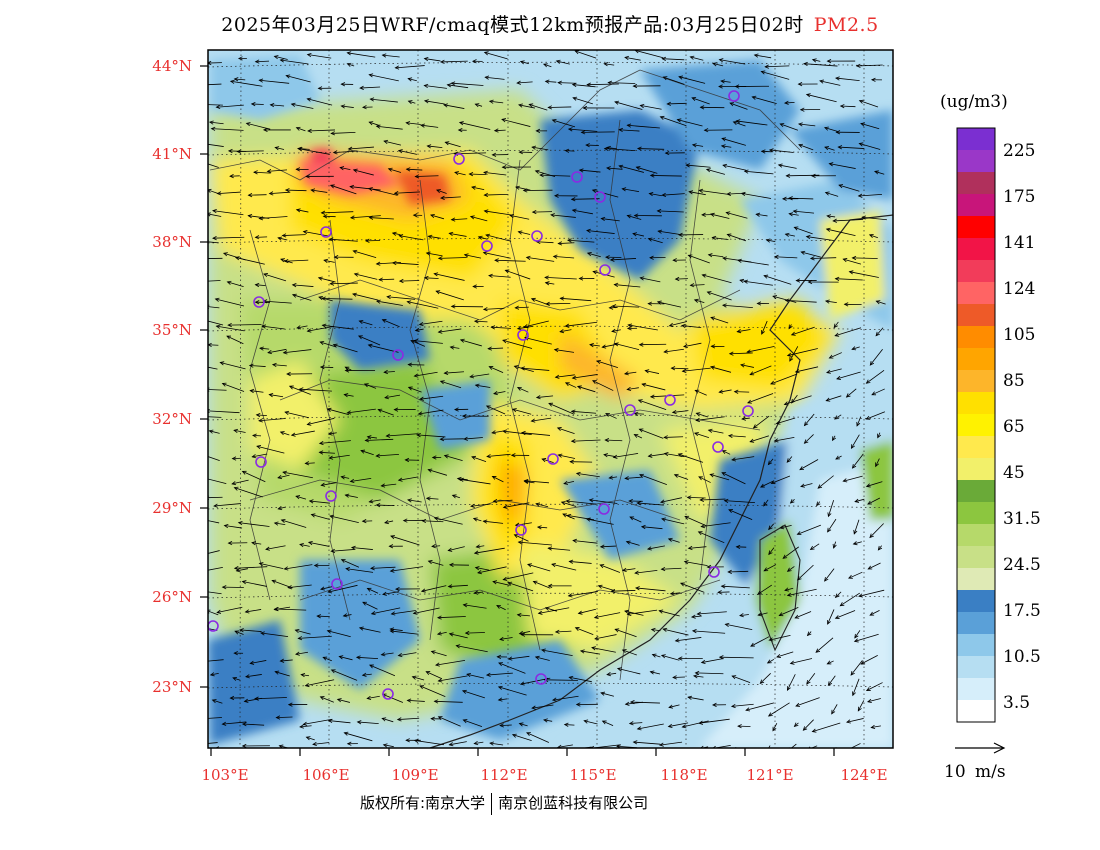  What do you see at coordinates (414, 775) in the screenshot?
I see `lon-label: 109°E` at bounding box center [414, 775].